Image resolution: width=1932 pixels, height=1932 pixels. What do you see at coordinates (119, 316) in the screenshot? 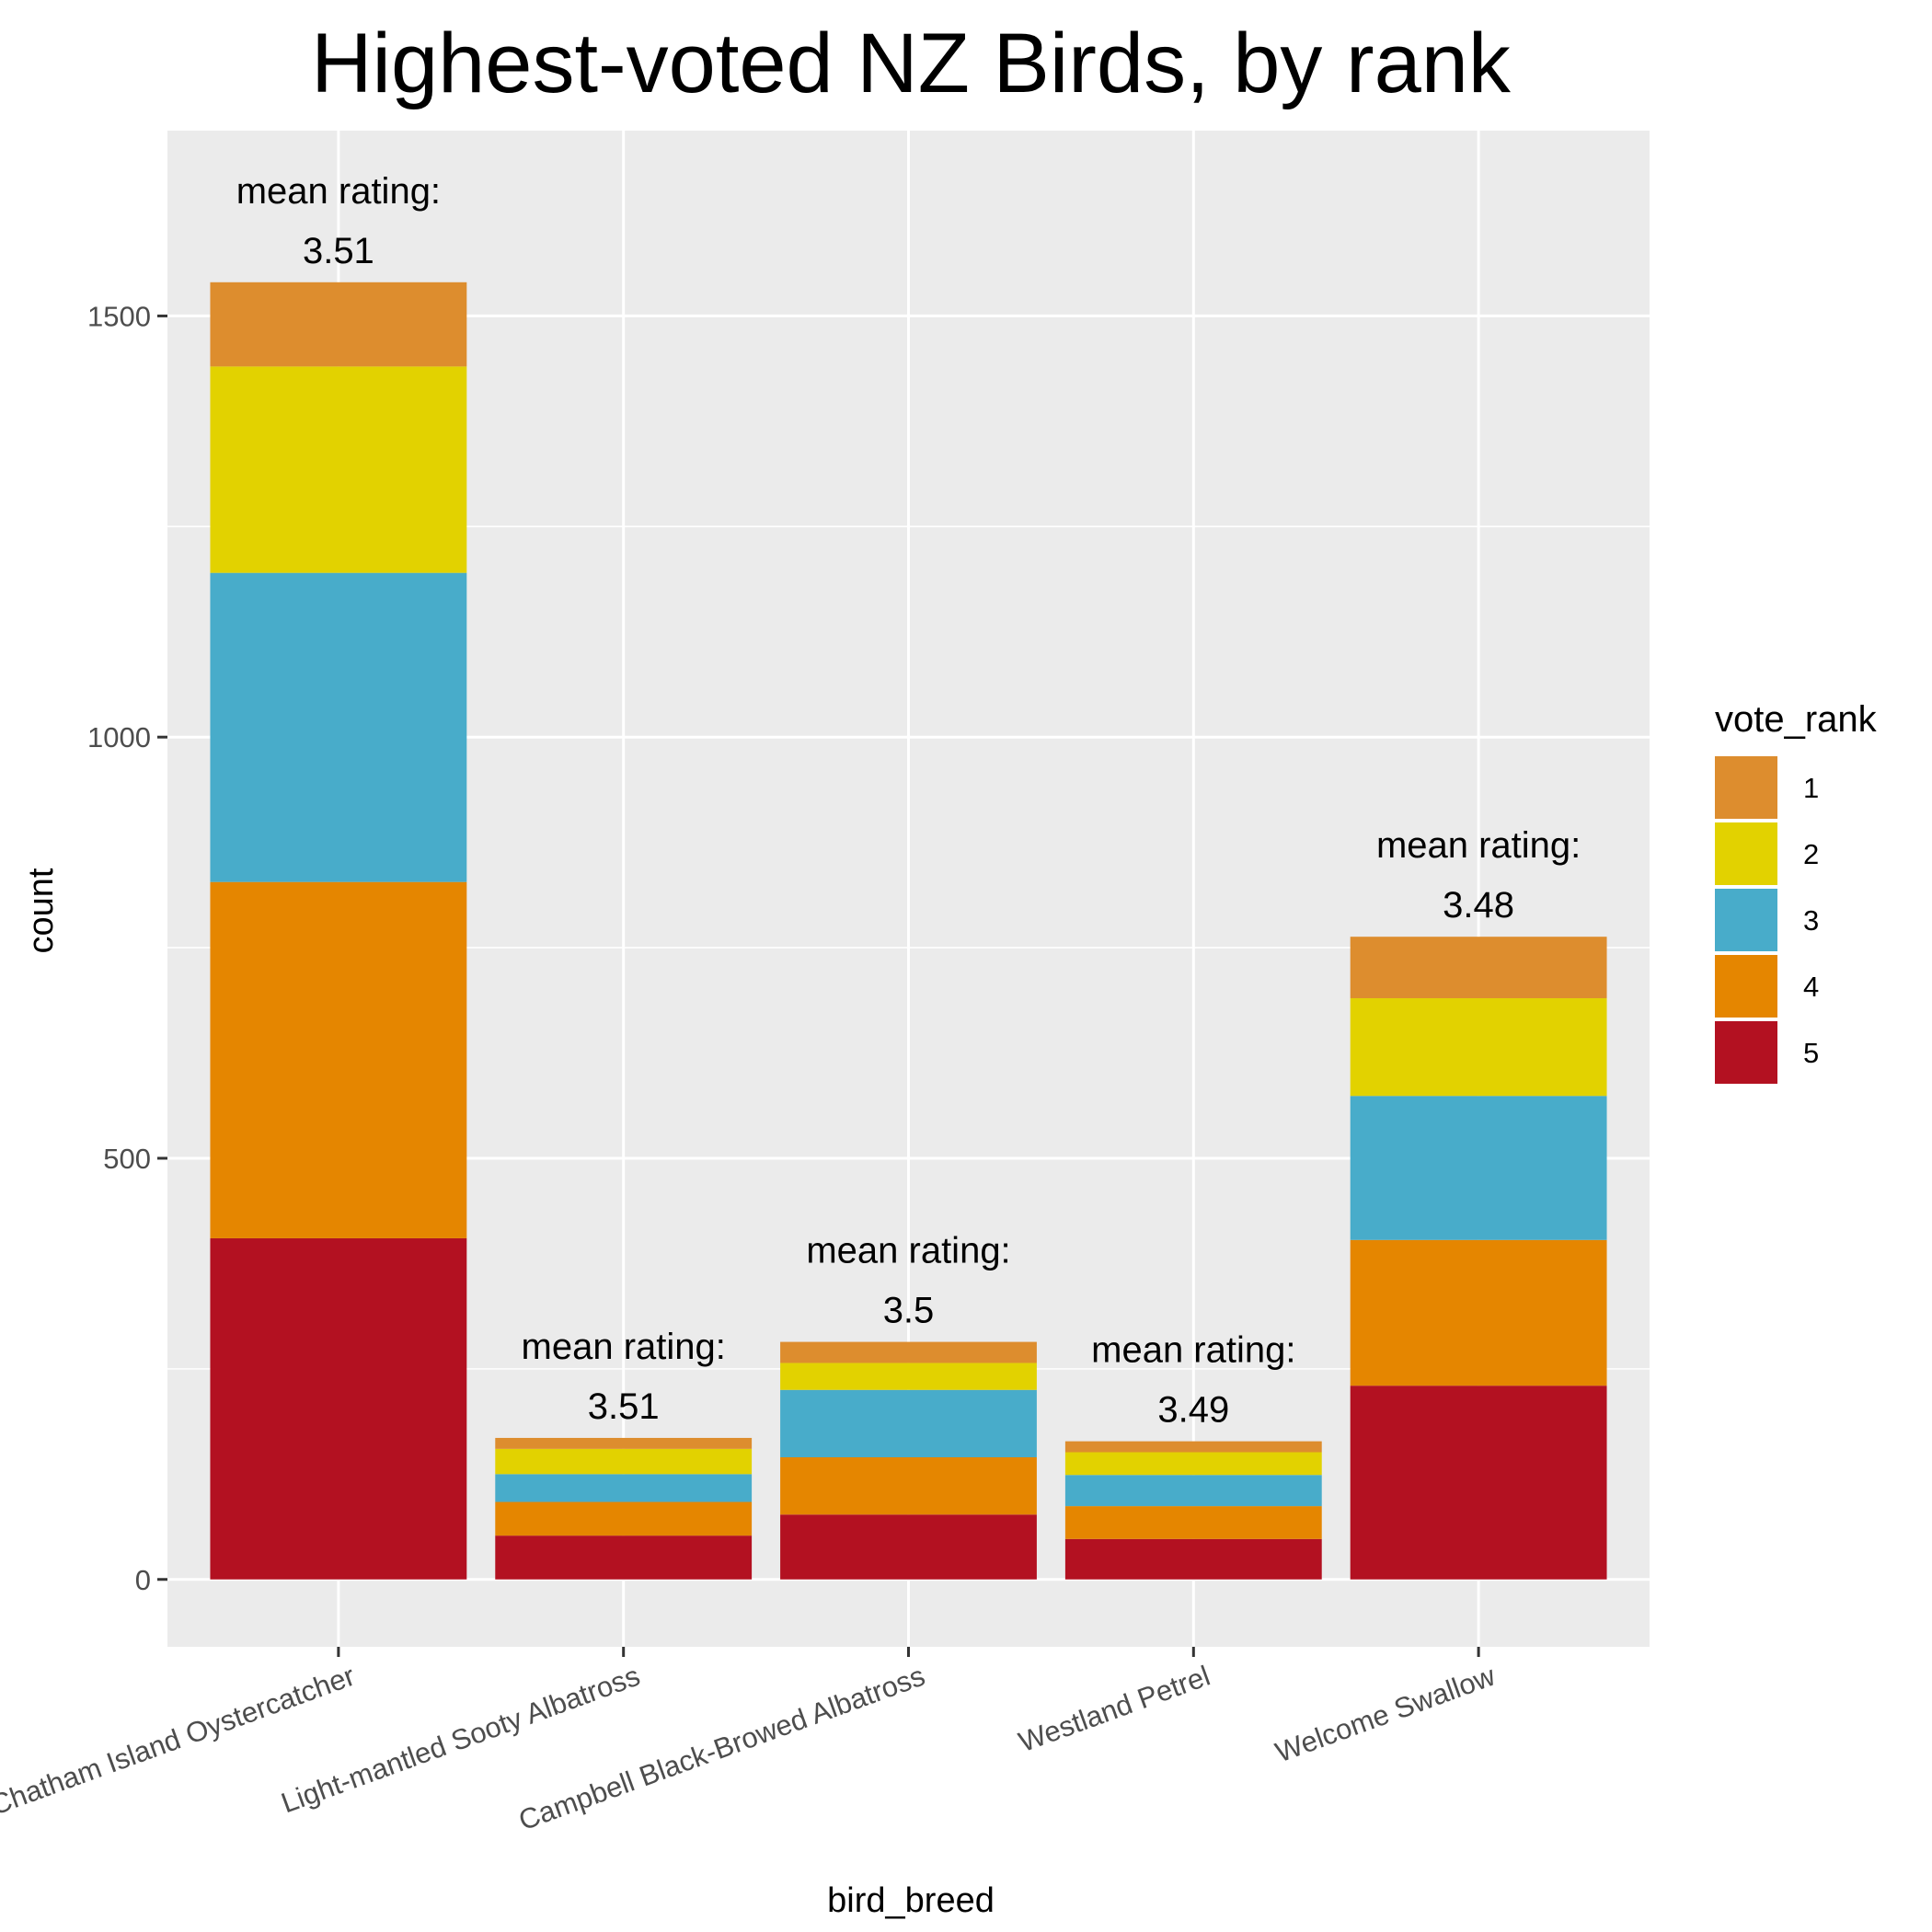
I see `y-tick-label: 1500` at bounding box center [119, 316].